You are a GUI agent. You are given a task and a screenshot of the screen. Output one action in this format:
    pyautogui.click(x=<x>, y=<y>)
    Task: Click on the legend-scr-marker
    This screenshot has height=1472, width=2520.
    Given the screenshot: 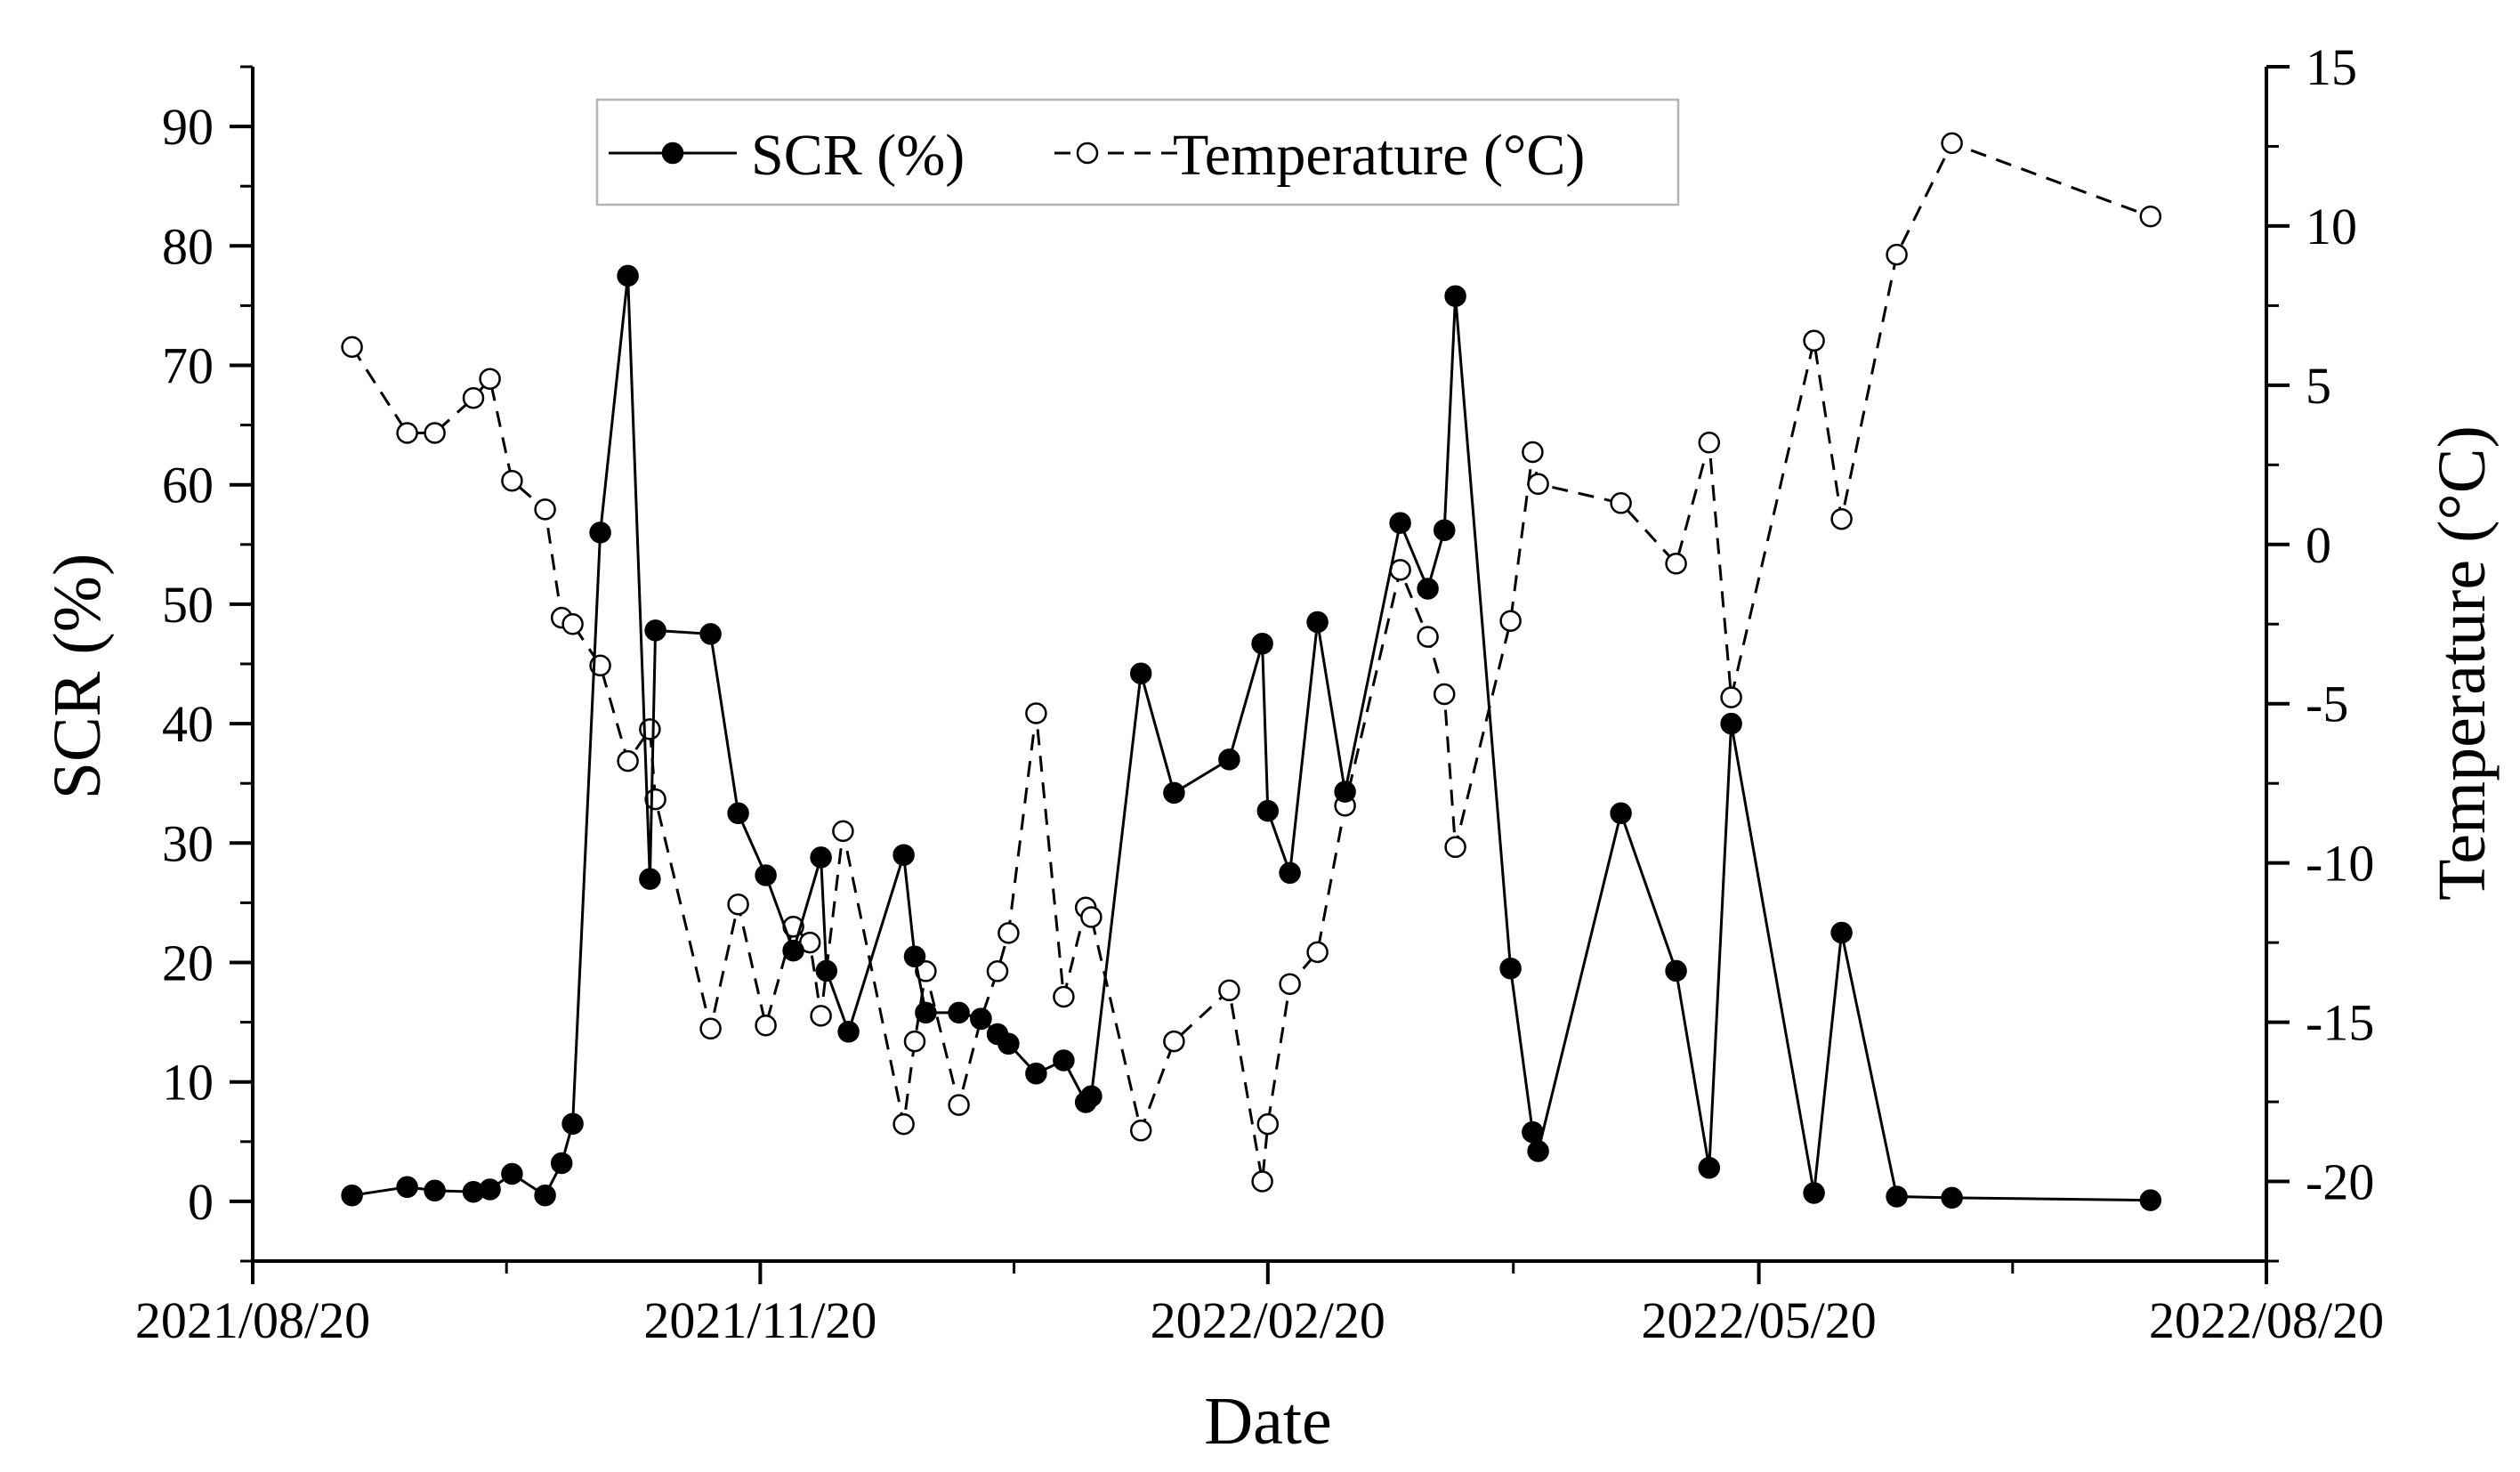 What is the action you would take?
    pyautogui.click(x=672, y=153)
    